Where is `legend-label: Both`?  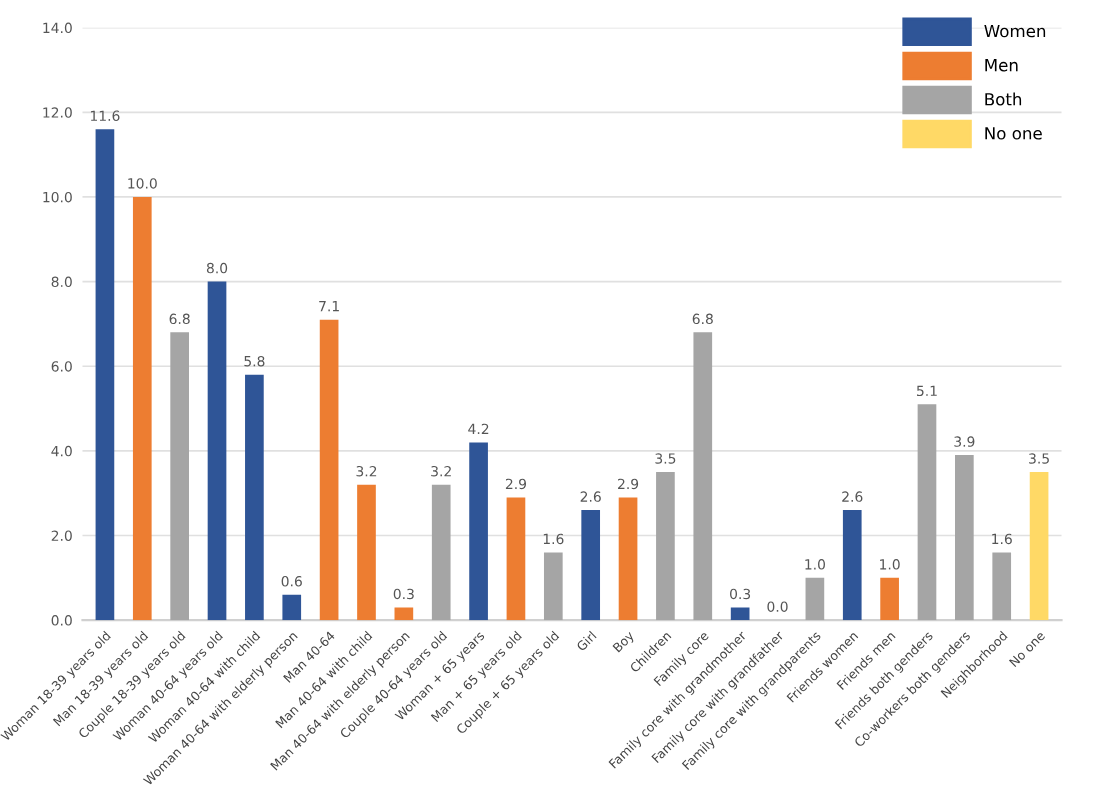 legend-label: Both is located at coordinates (1003, 99).